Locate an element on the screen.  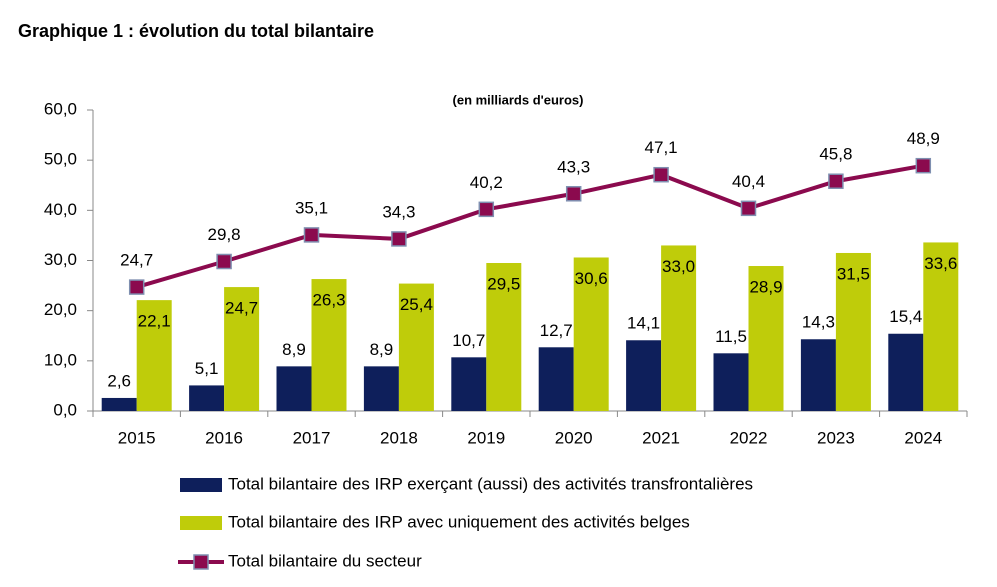
x-tick-label: 2018 is located at coordinates (399, 437).